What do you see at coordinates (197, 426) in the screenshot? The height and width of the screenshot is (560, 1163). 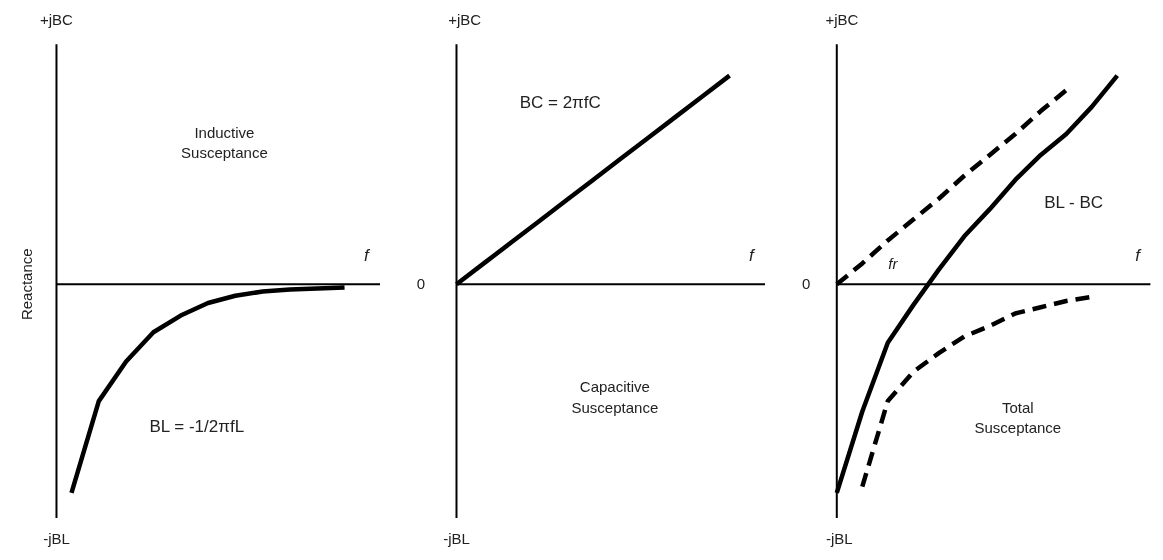 I see `text: BL = -1/2πfL` at bounding box center [197, 426].